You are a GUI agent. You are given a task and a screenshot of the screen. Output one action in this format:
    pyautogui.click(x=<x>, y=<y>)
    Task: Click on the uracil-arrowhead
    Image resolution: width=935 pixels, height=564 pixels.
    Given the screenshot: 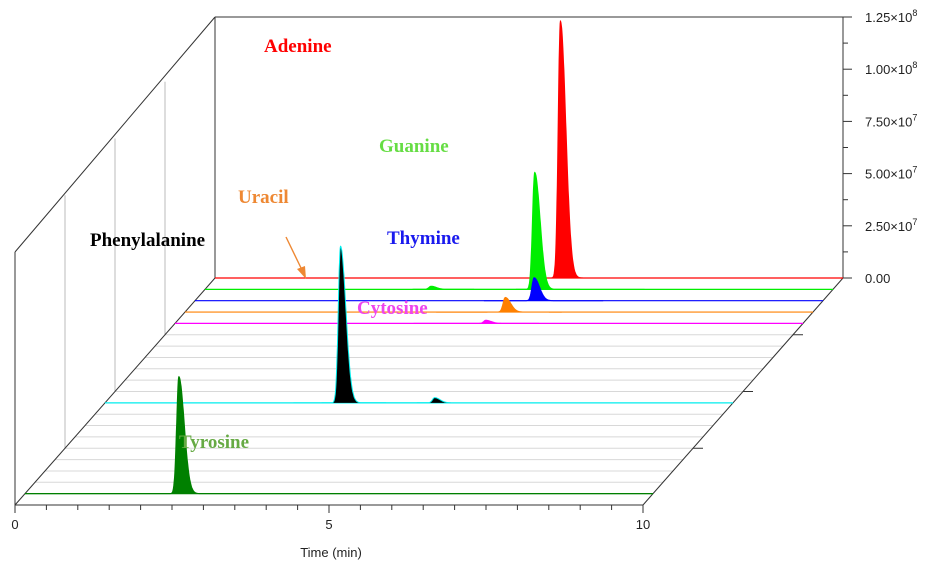 What is the action you would take?
    pyautogui.click(x=301, y=272)
    